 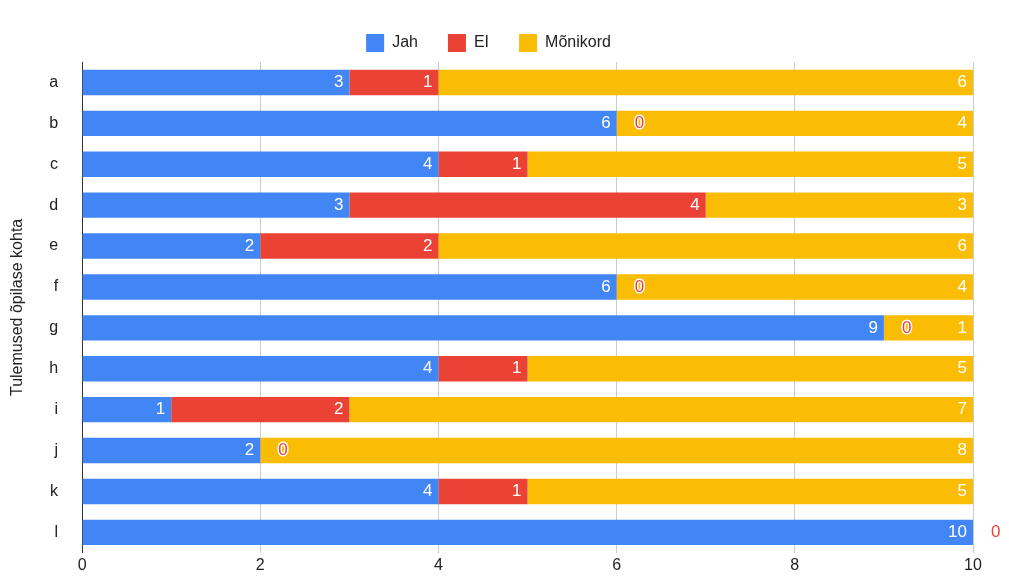 What do you see at coordinates (54, 204) in the screenshot?
I see `y-tick-label: d` at bounding box center [54, 204].